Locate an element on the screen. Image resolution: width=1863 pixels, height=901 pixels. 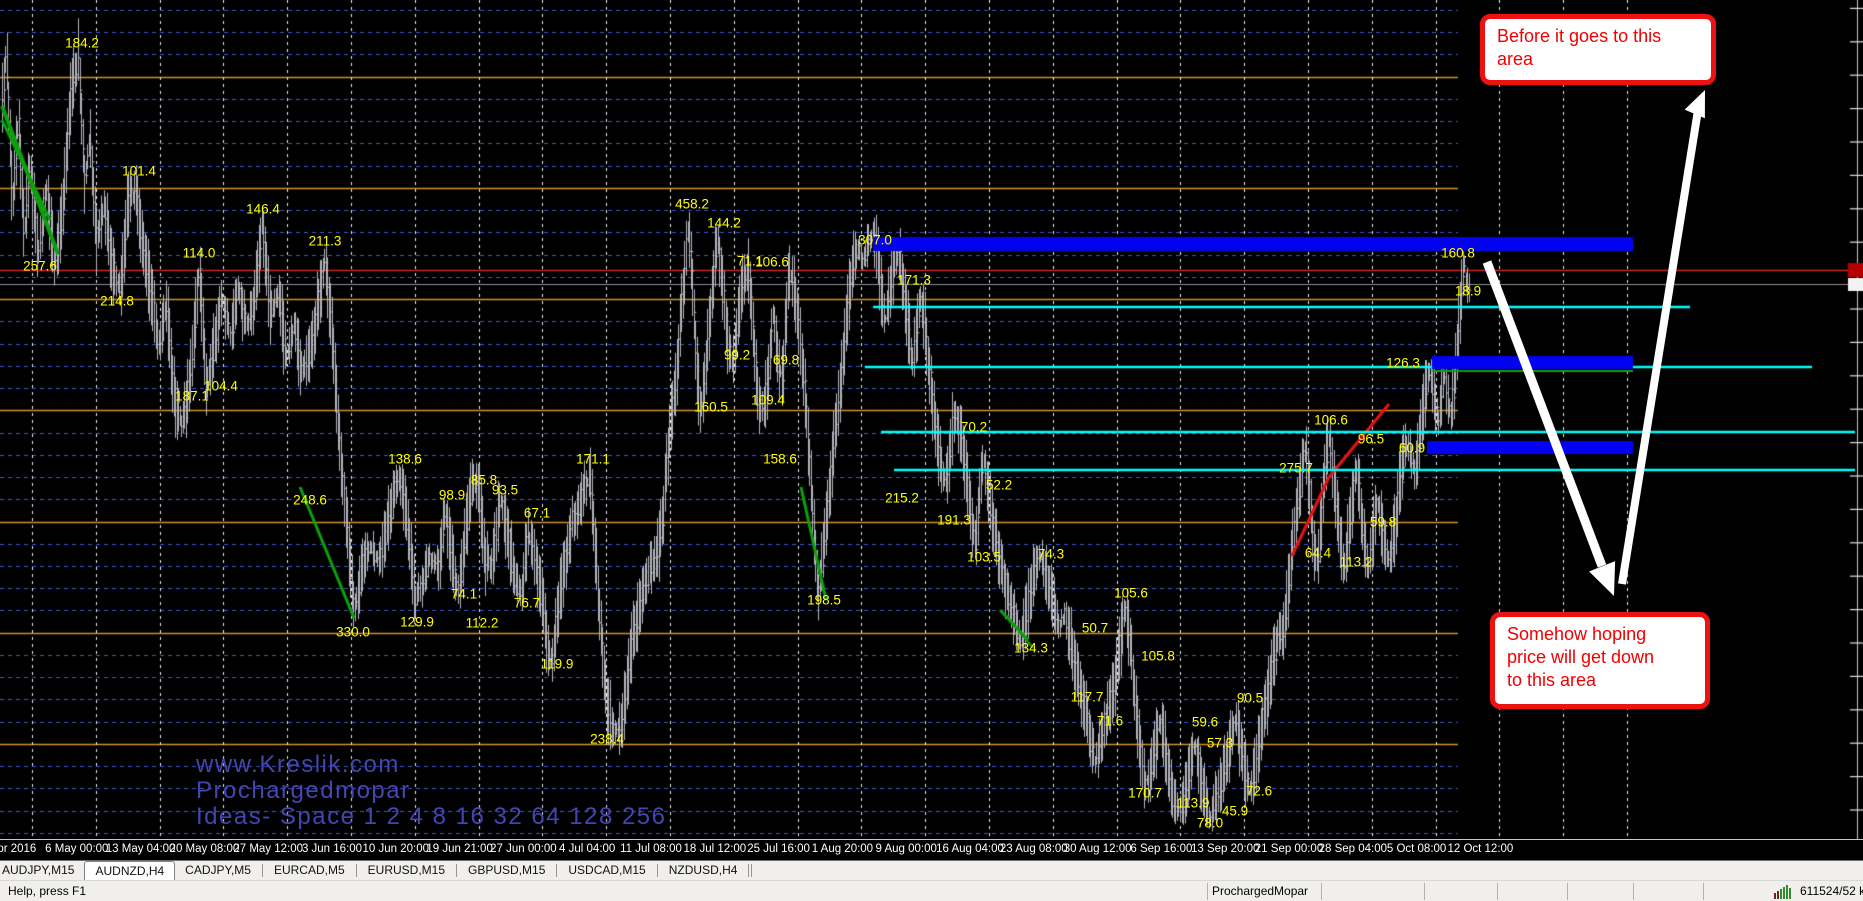
price-label: 74.1 is located at coordinates (464, 594).